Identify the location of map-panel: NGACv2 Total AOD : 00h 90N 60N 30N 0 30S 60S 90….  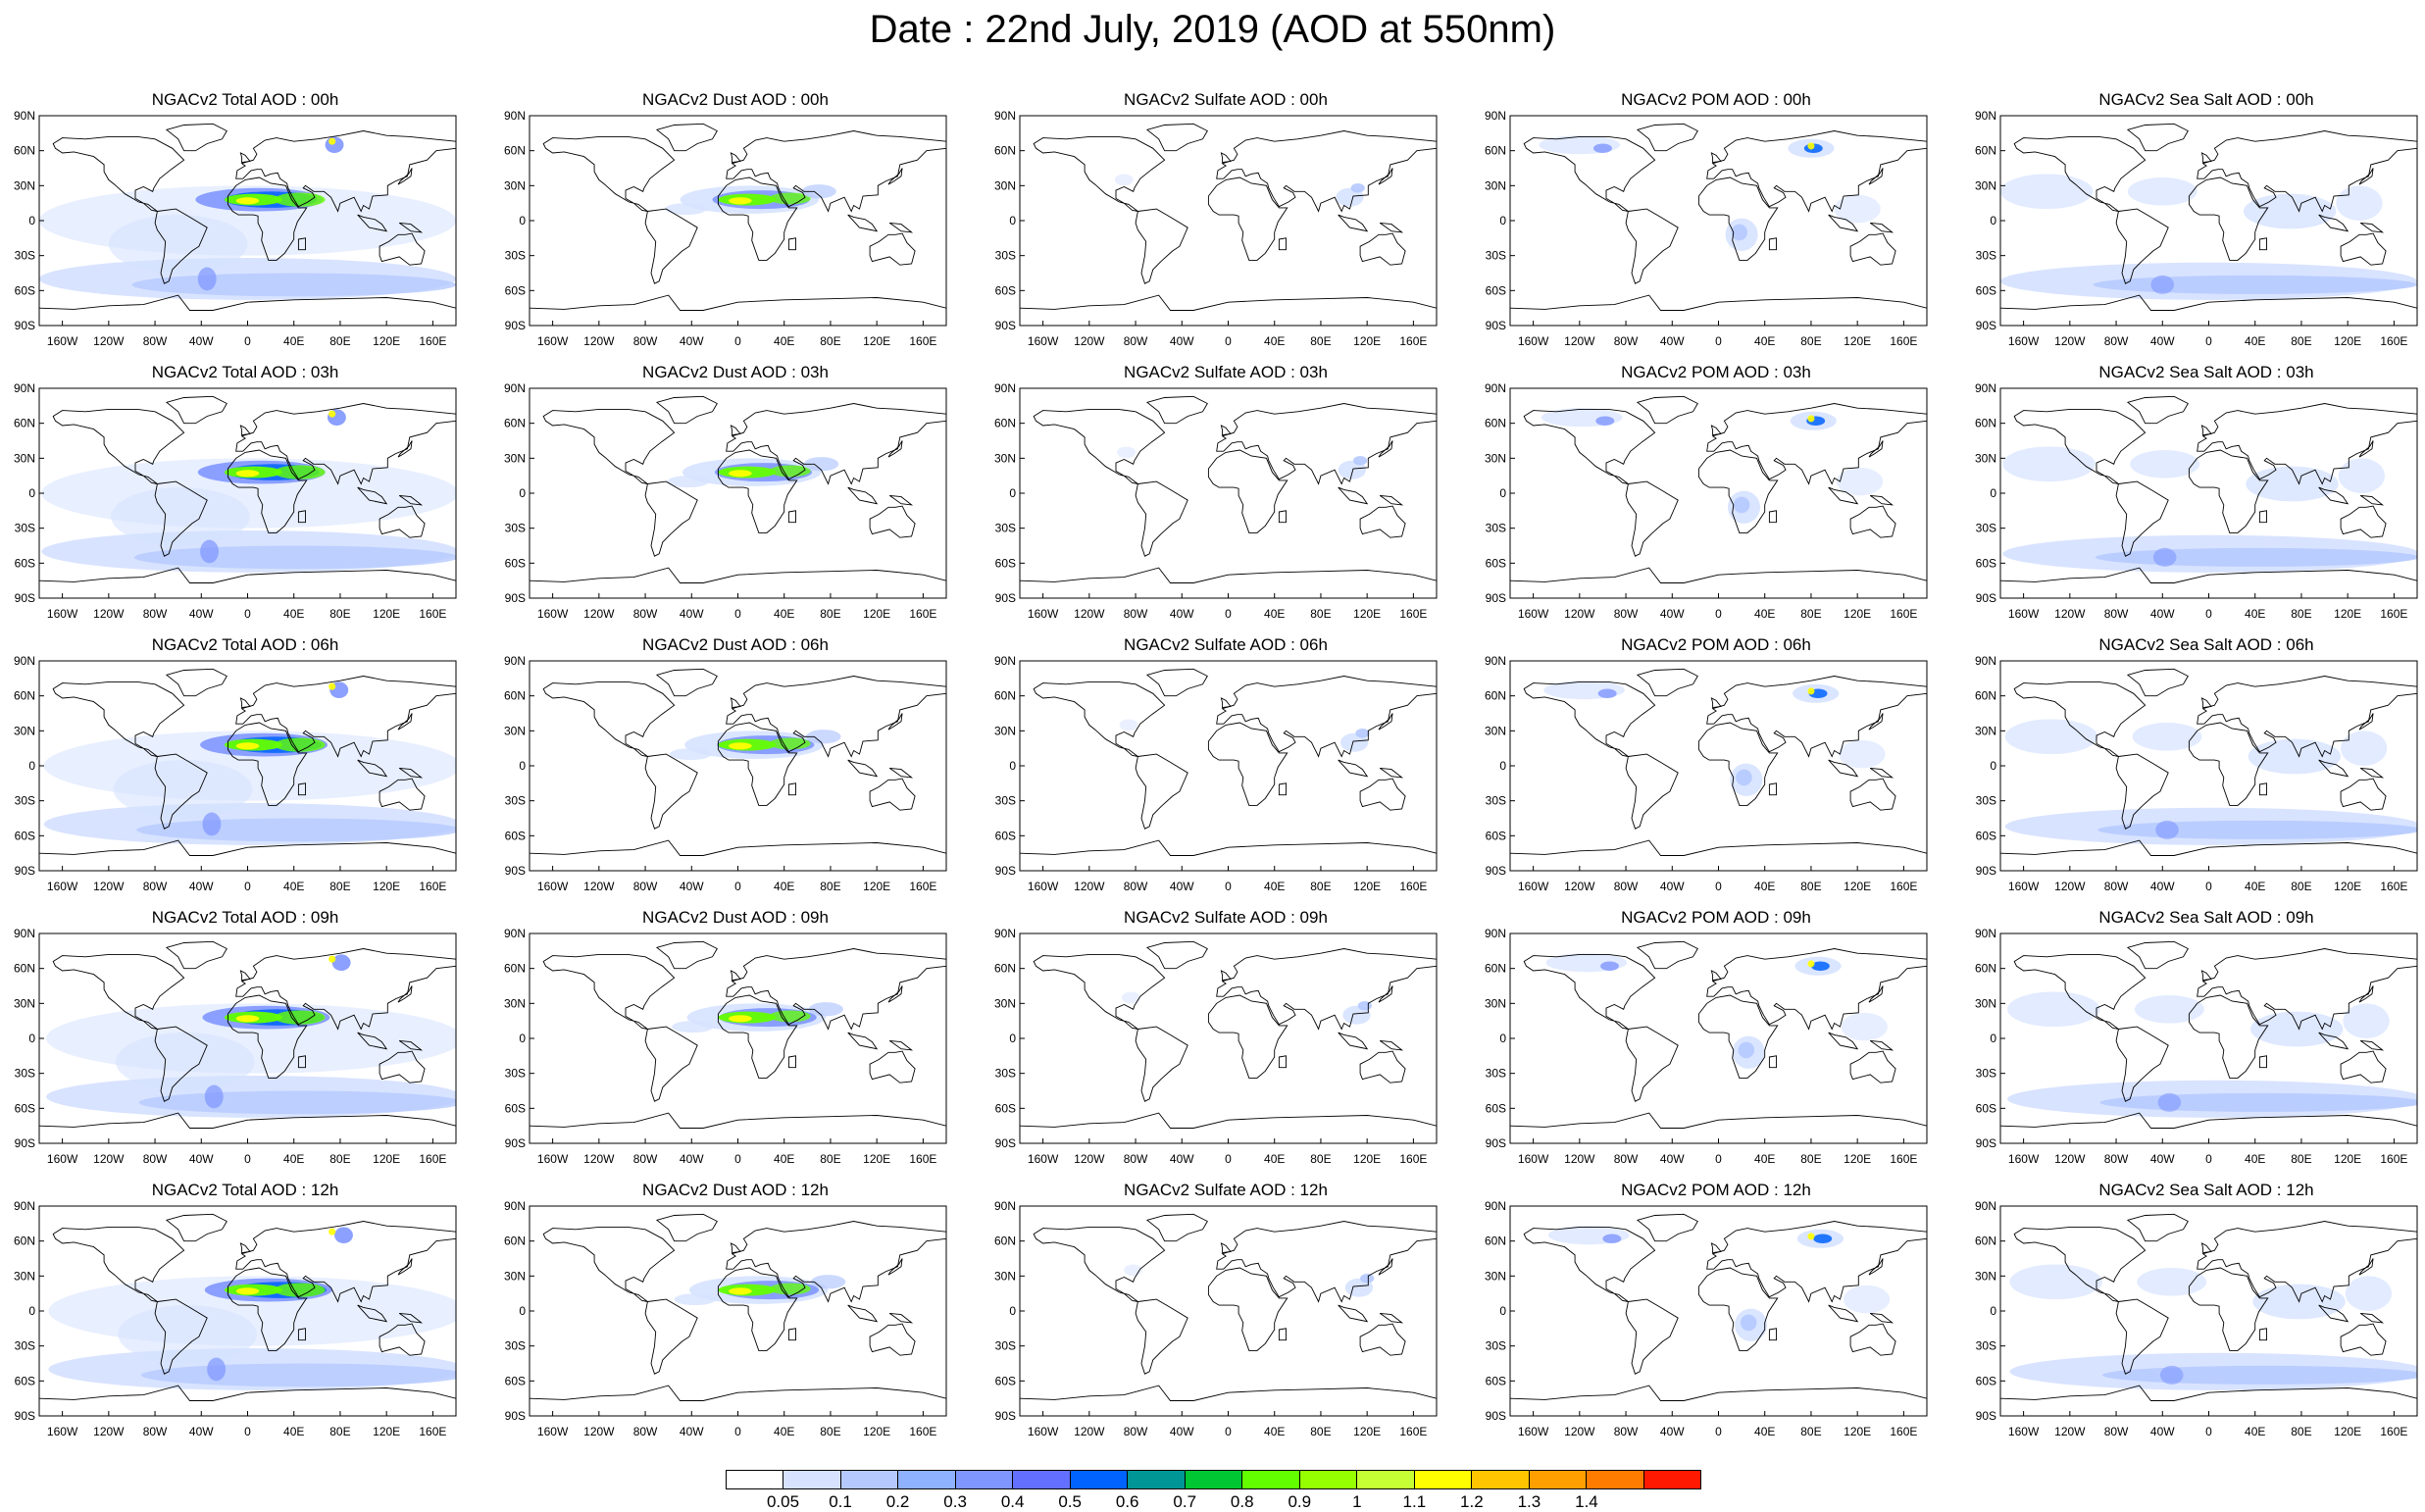
(245, 225).